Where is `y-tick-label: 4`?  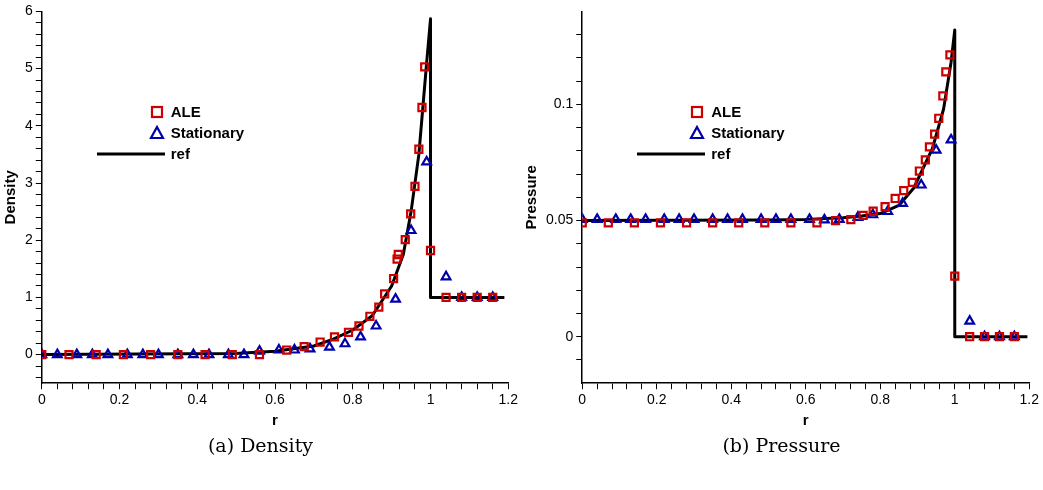 y-tick-label: 4 is located at coordinates (28, 124).